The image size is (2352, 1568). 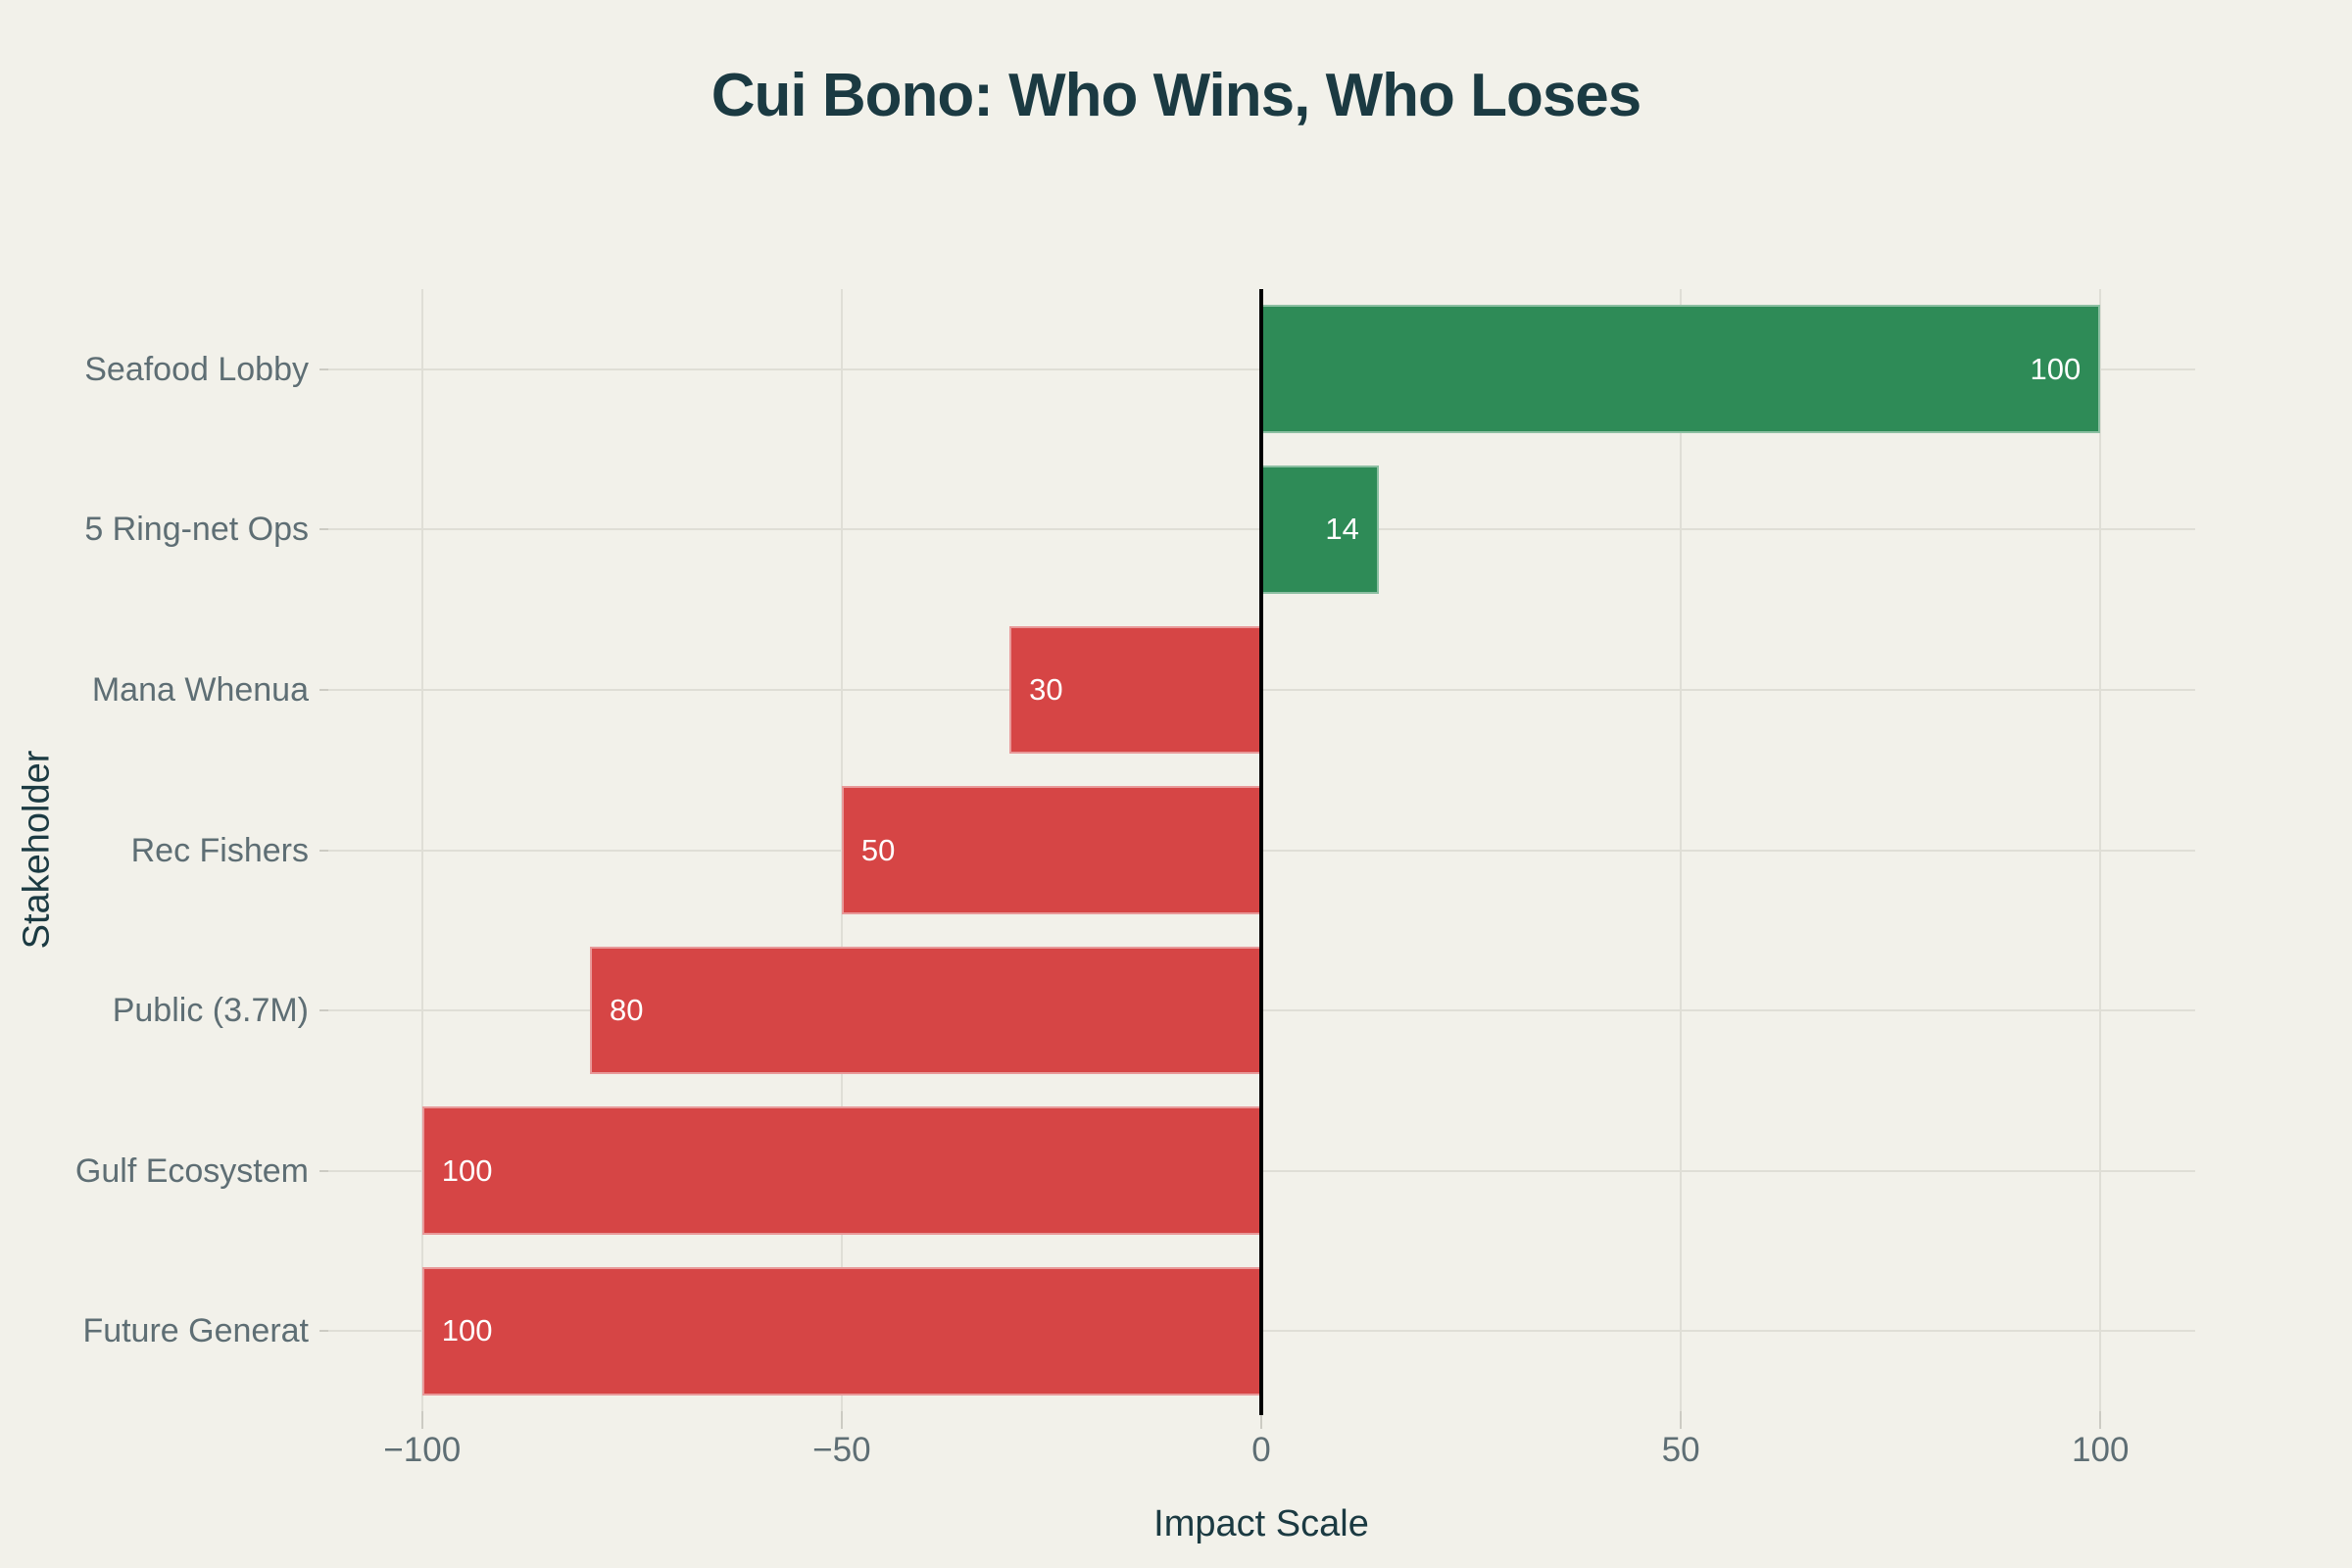 I want to click on zero-baseline, so click(x=1261, y=852).